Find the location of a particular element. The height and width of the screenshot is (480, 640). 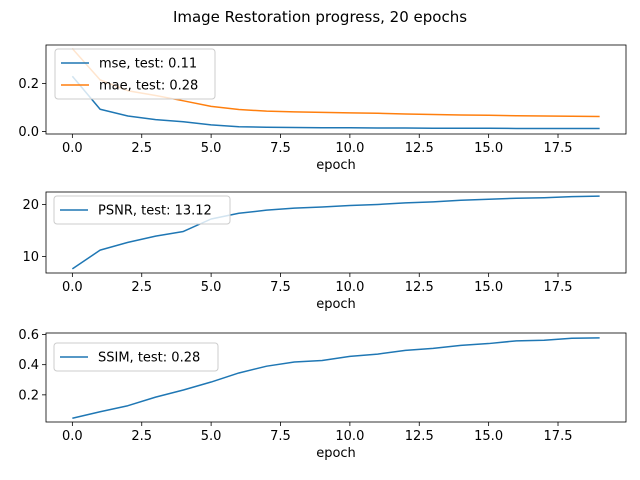

legend: SSIM, test: 0.28 is located at coordinates (136, 357).